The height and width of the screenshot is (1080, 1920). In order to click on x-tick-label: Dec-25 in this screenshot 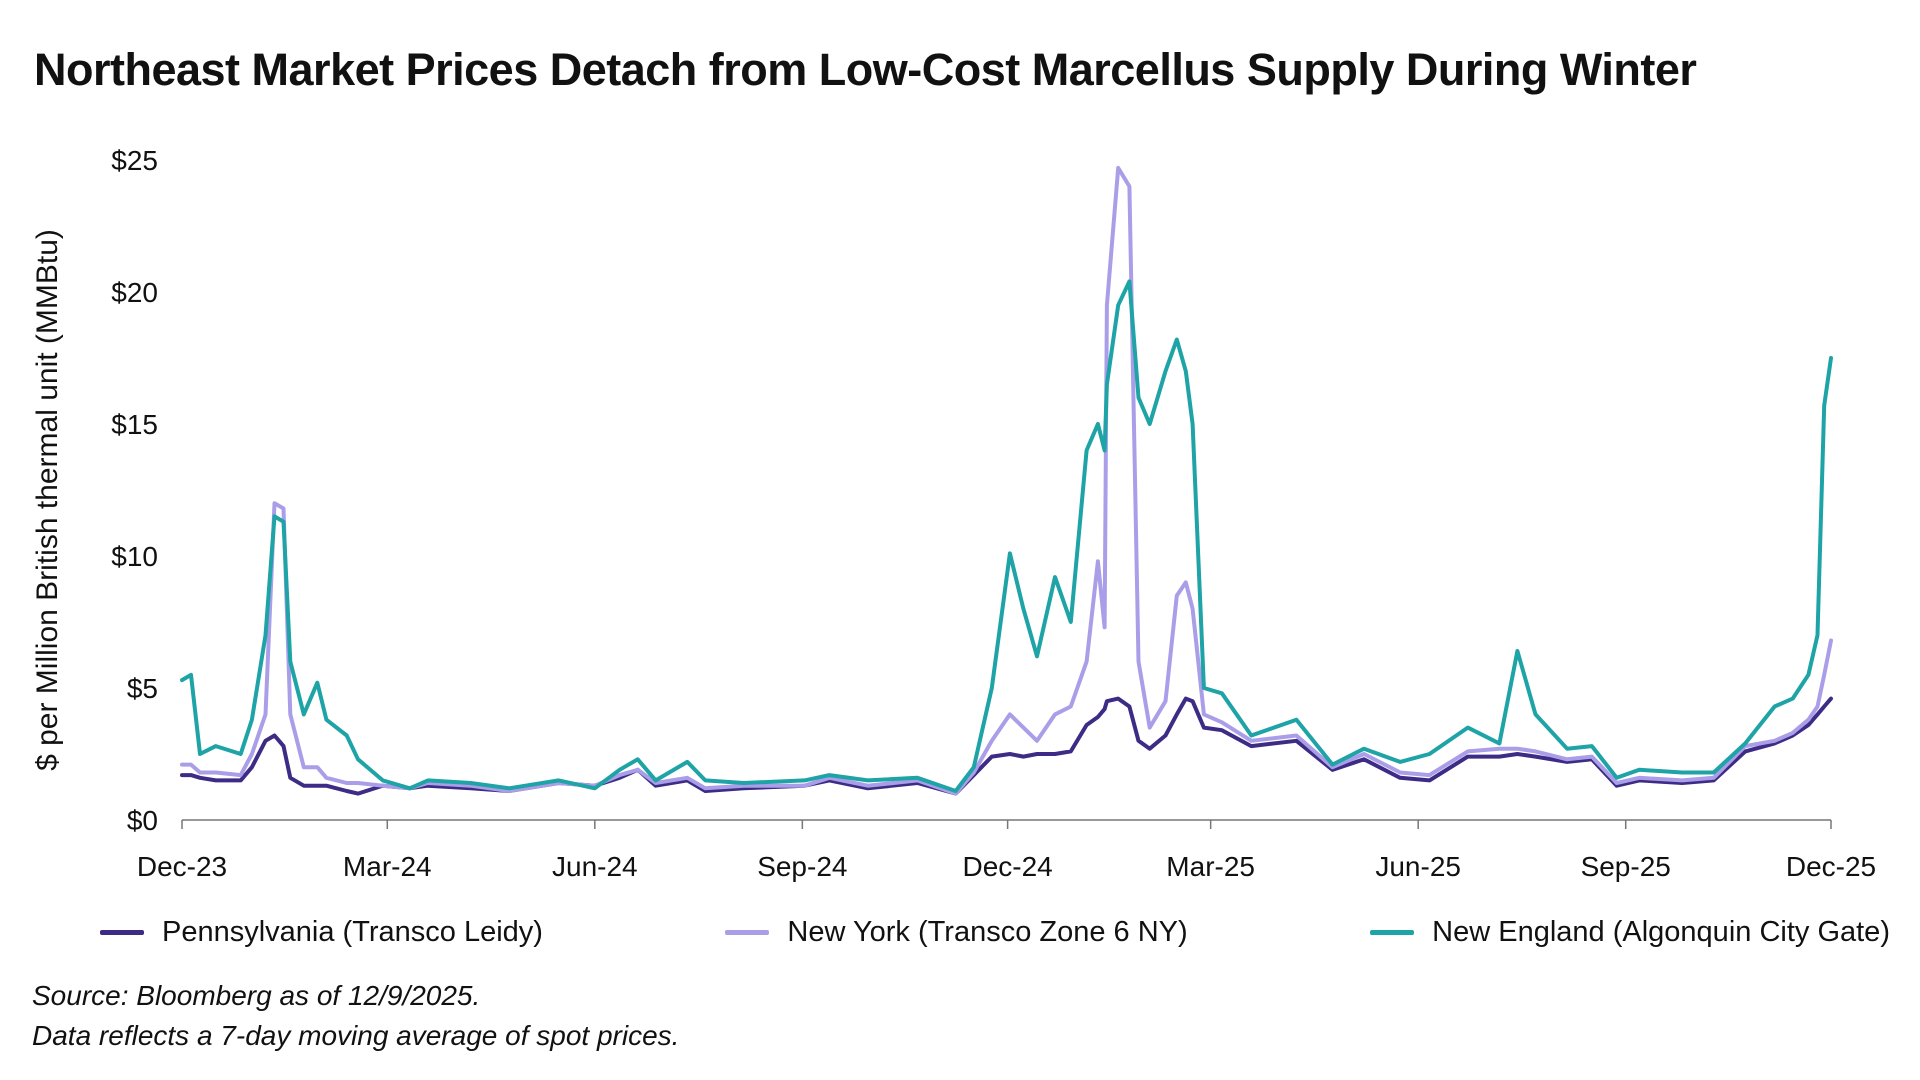, I will do `click(1831, 866)`.